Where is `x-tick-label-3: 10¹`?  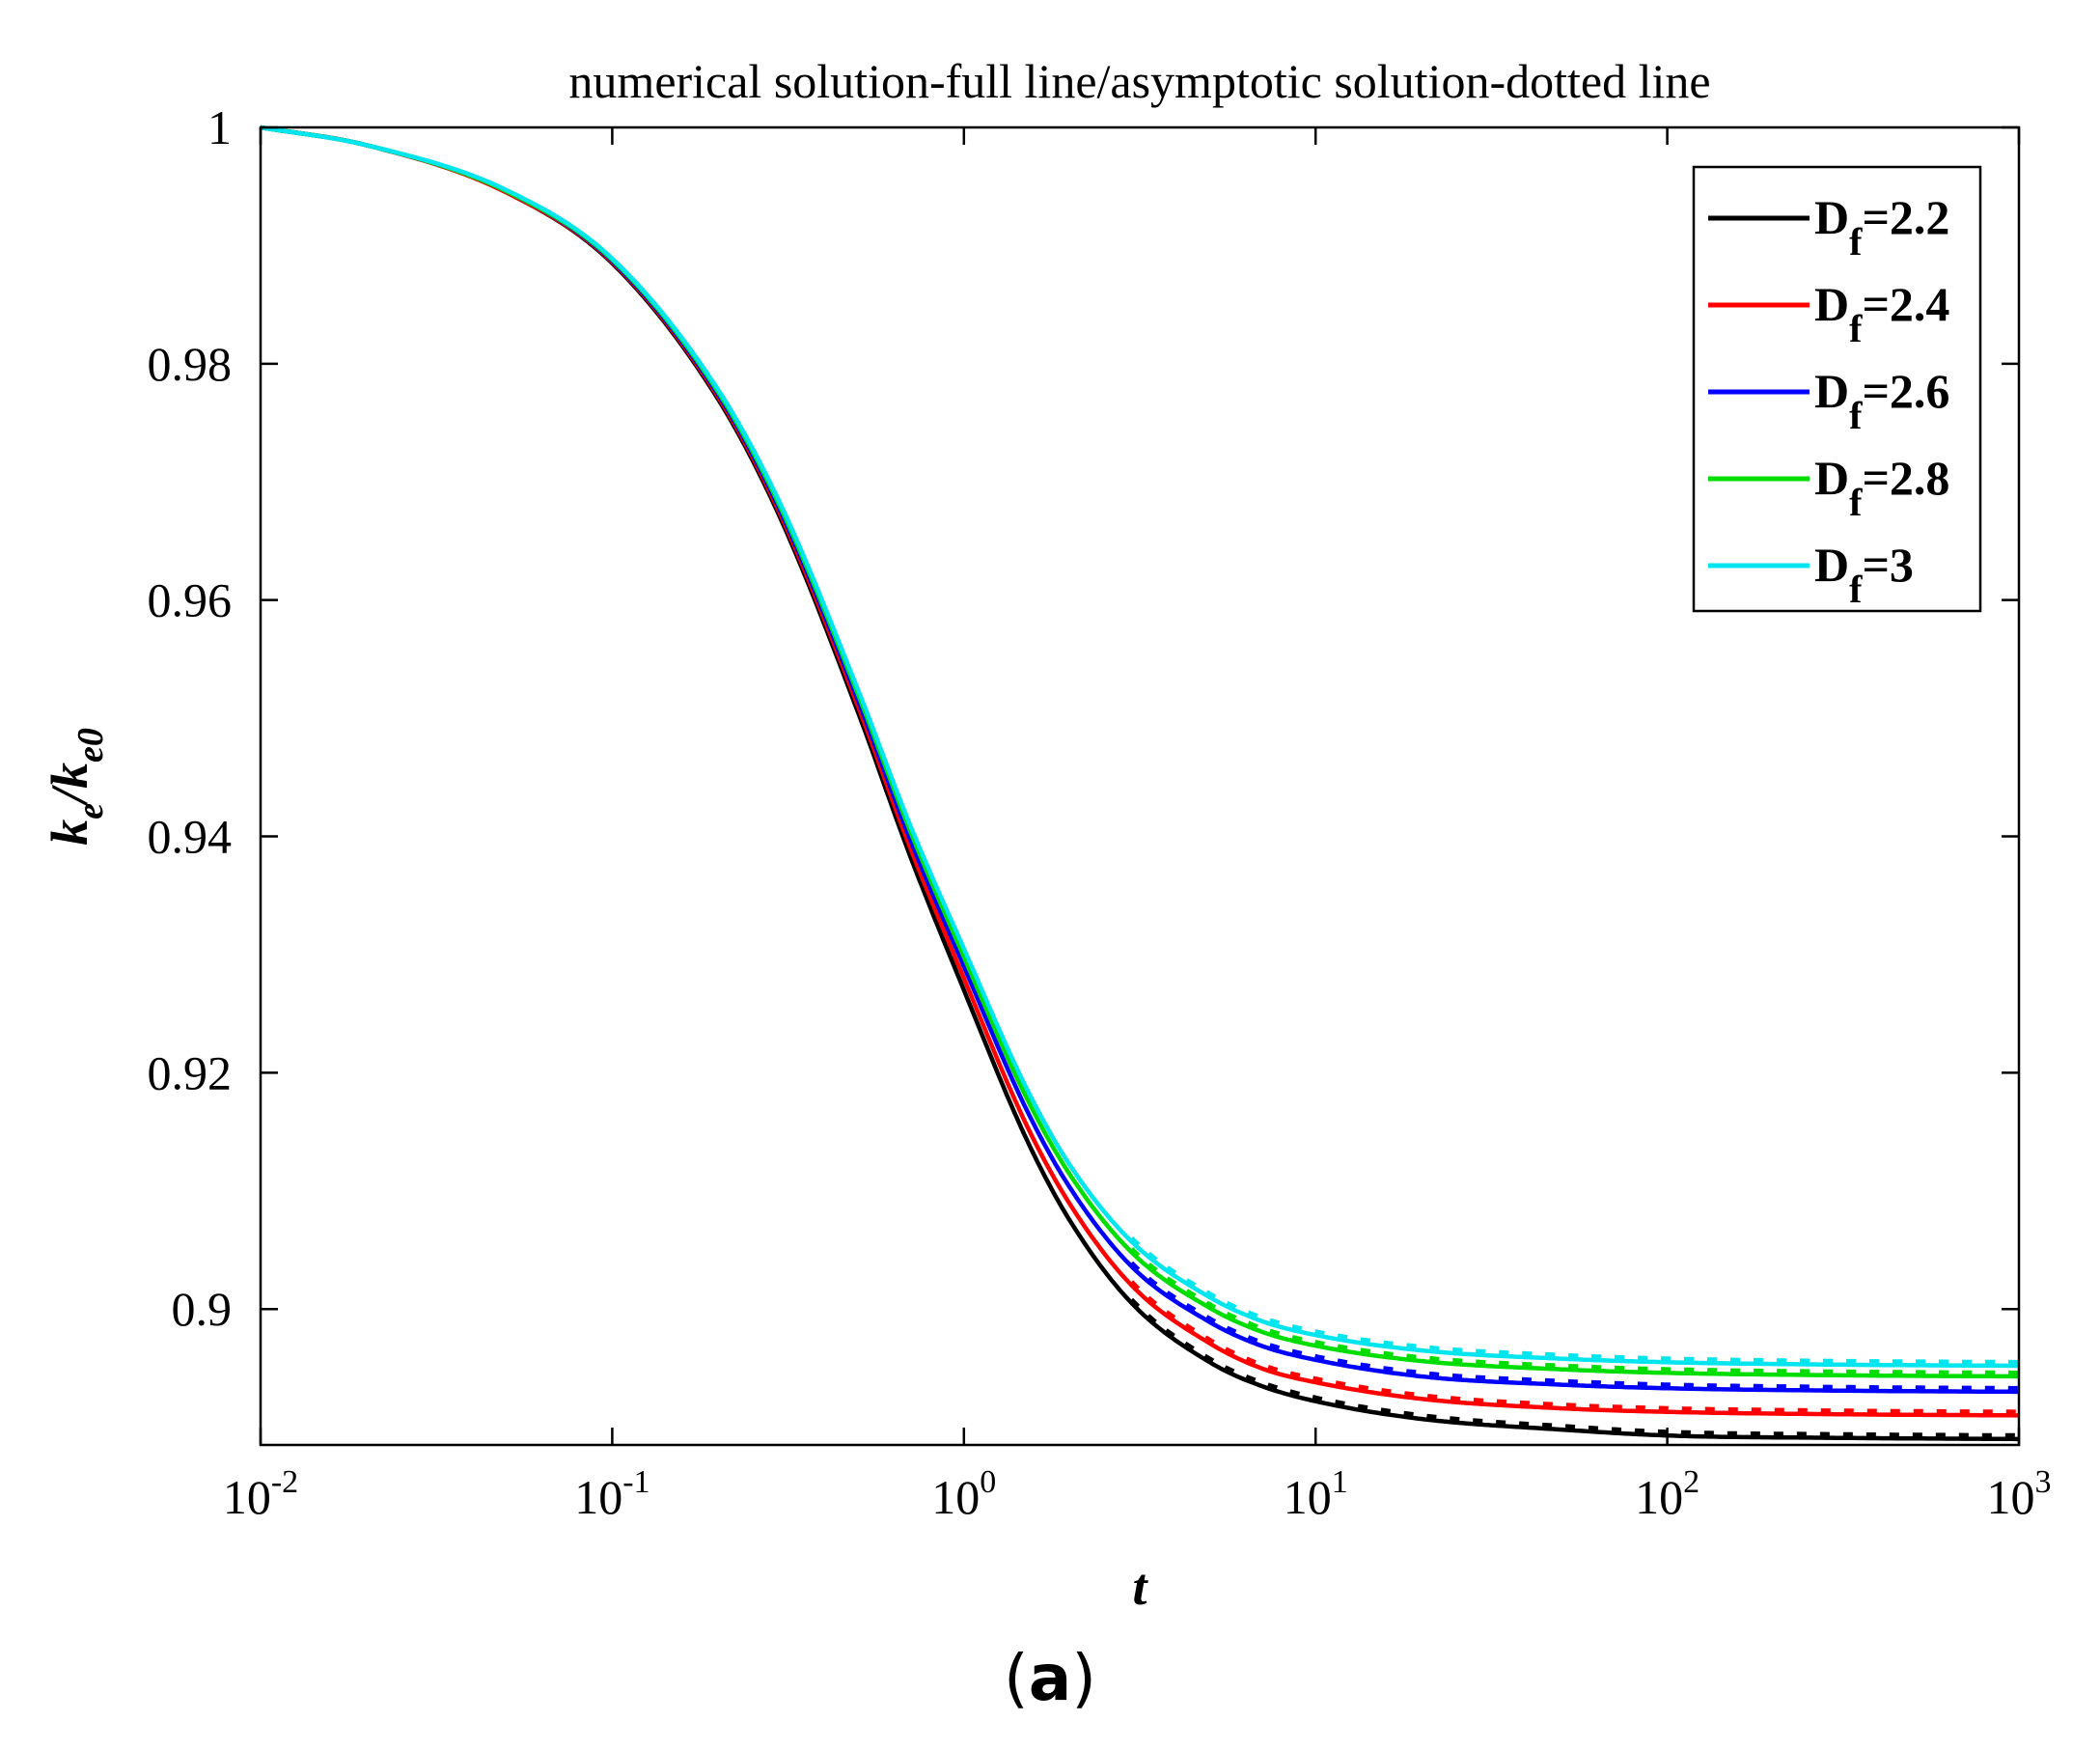
x-tick-label-3: 10¹ is located at coordinates (1316, 1494).